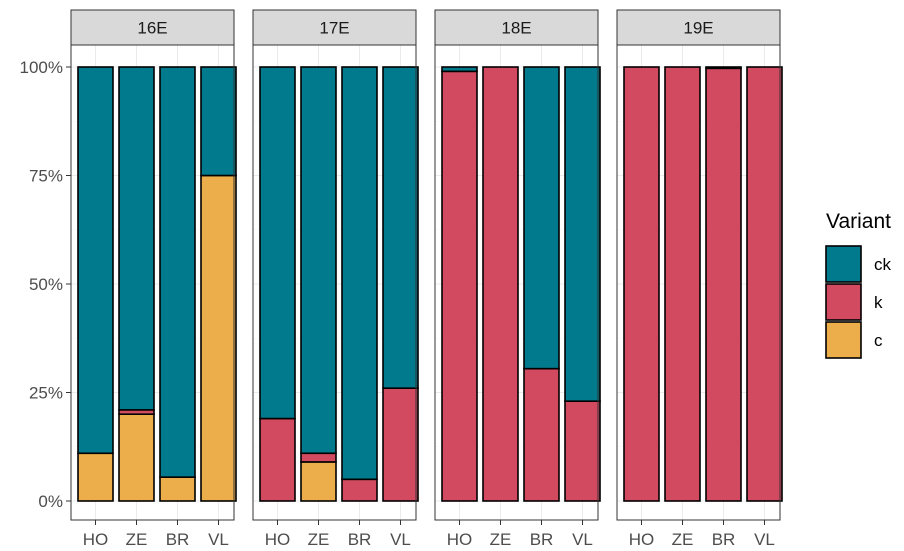  Describe the element at coordinates (883, 264) in the screenshot. I see `legend-label-ck: ck` at that location.